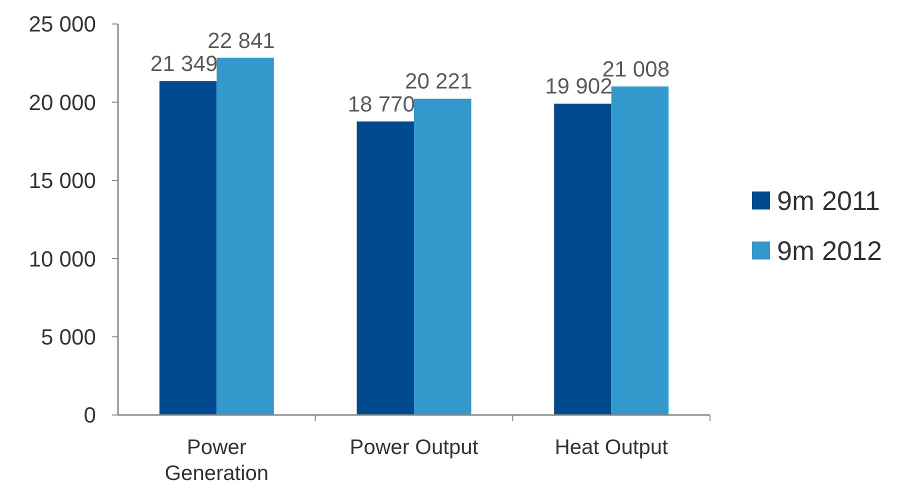  What do you see at coordinates (828, 201) in the screenshot?
I see `legend-label: 9m 2011` at bounding box center [828, 201].